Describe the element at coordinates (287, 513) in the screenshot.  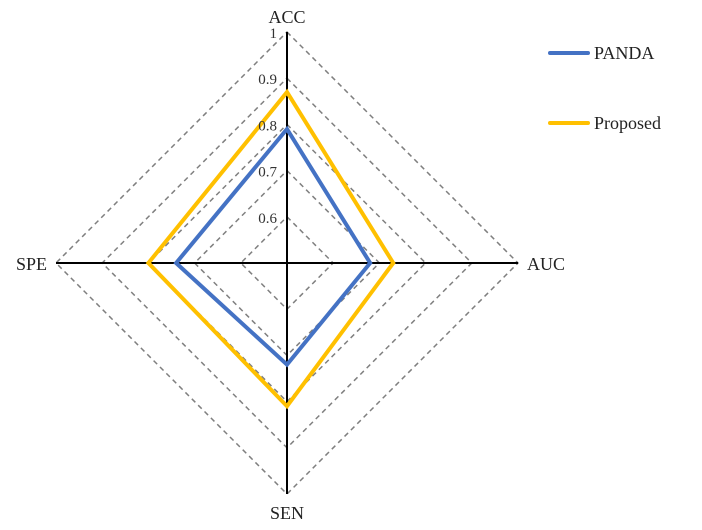
I see `axis-label-sen: SEN` at that location.